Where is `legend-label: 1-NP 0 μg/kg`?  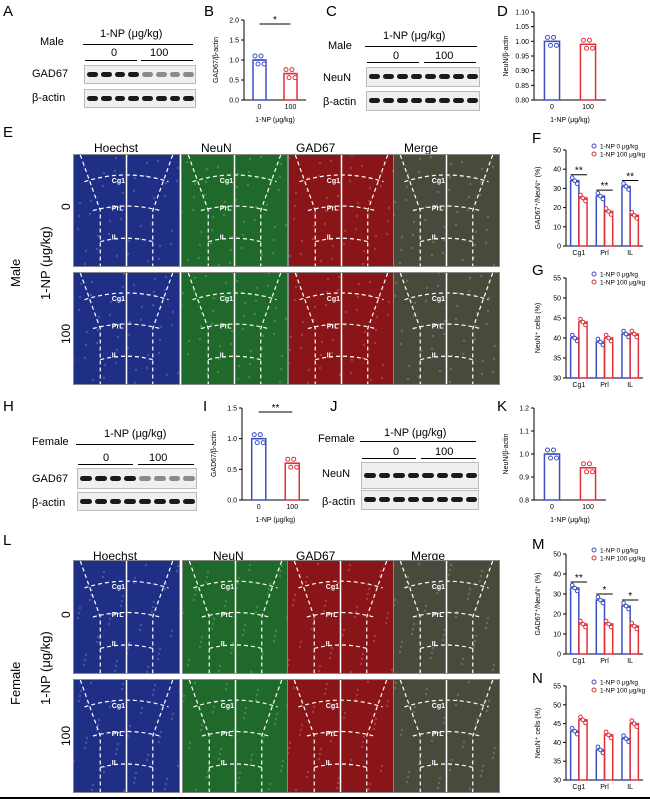
legend-label: 1-NP 0 μg/kg is located at coordinates (619, 147).